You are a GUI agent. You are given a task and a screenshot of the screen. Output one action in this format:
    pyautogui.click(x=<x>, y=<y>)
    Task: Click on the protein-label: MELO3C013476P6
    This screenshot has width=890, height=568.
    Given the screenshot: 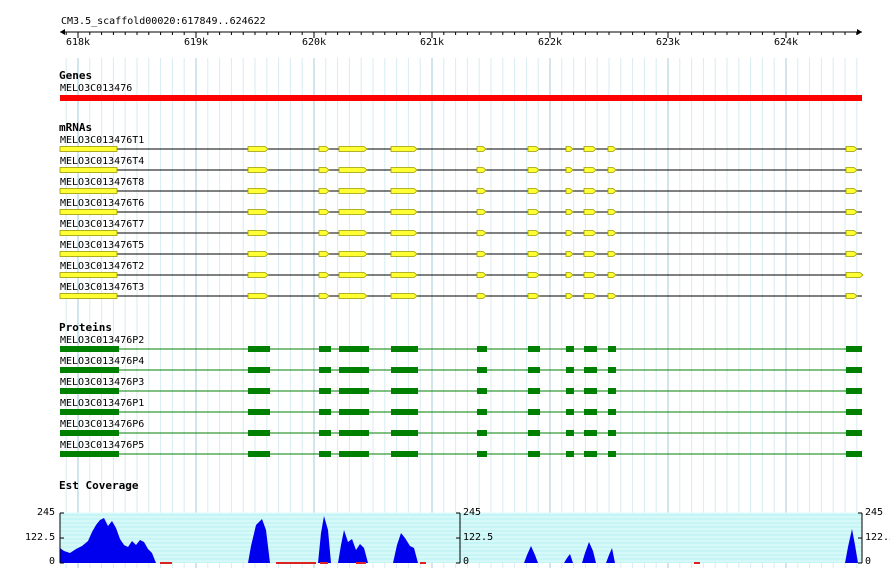 What is the action you would take?
    pyautogui.click(x=102, y=424)
    